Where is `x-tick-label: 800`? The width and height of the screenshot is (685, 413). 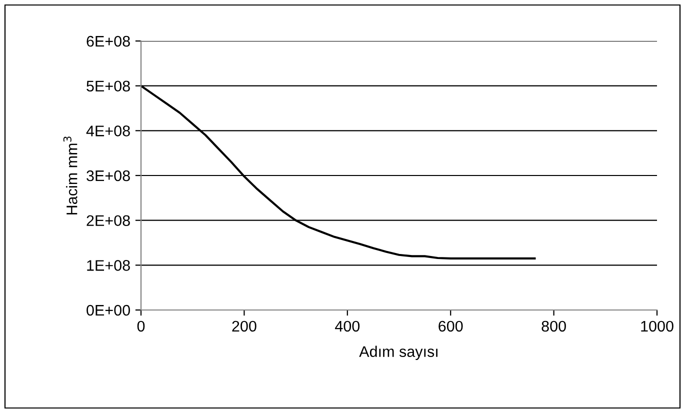 x-tick-label: 800 is located at coordinates (554, 326).